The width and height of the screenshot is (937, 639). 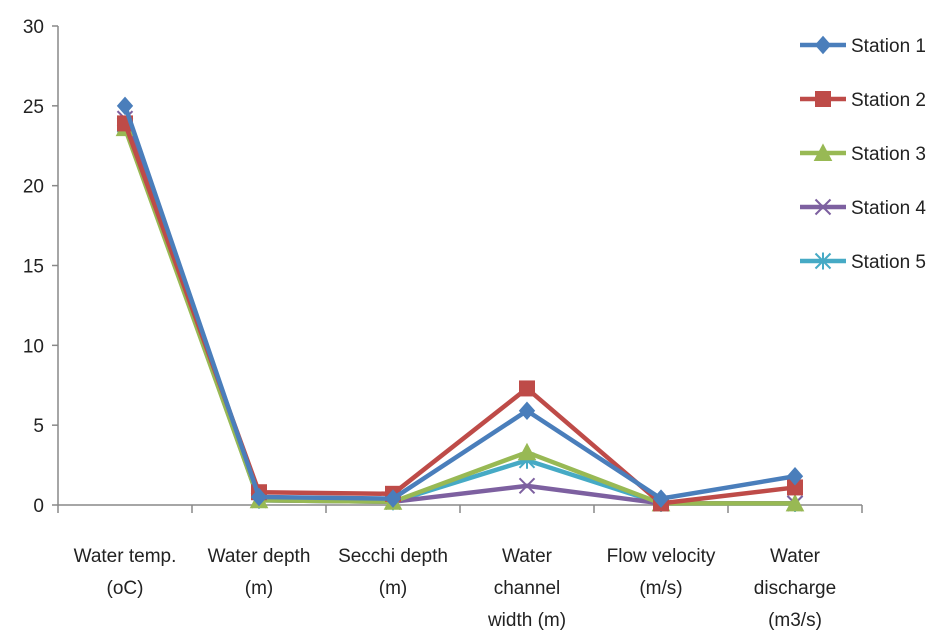 I want to click on x-category-label: Water channel width (m), so click(x=526, y=588).